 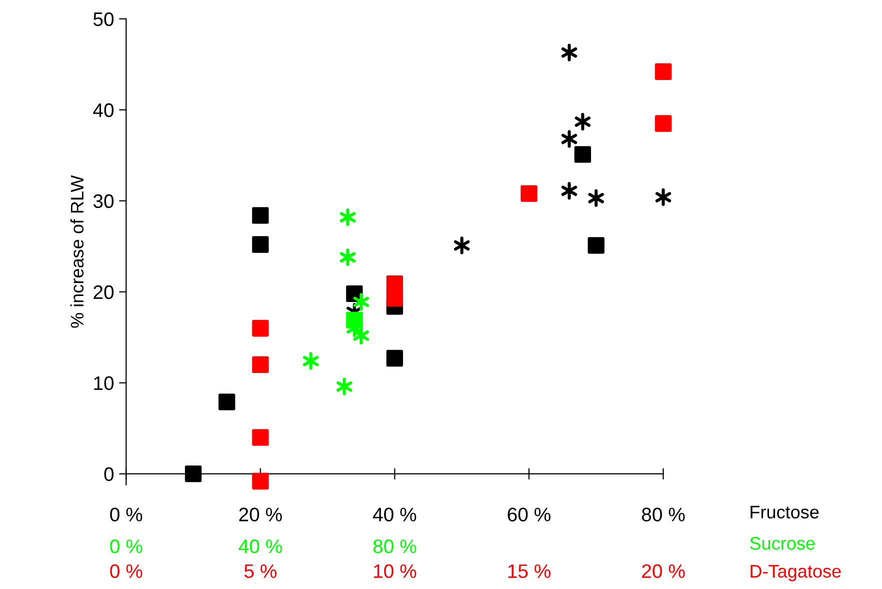 I want to click on y-tick-label: 10, so click(x=104, y=383).